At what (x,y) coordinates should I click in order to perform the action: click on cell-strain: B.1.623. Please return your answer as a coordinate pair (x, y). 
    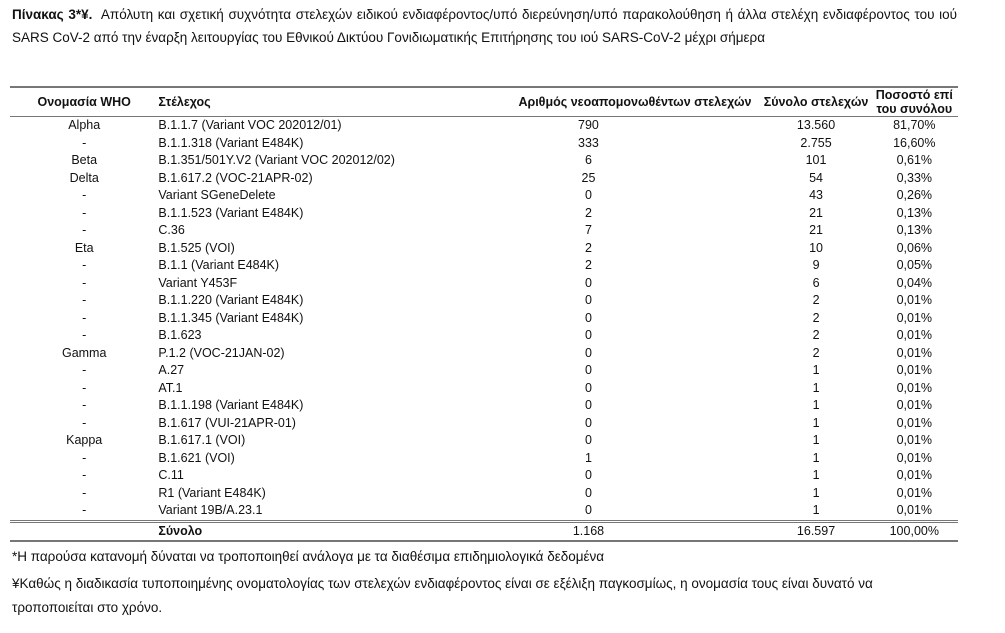
    Looking at the image, I should click on (180, 335).